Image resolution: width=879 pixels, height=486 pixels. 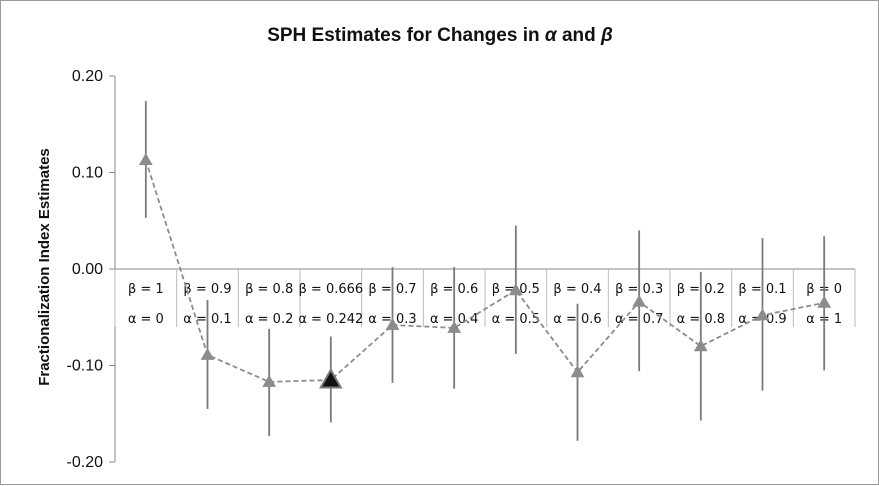 I want to click on y-tick-label: -0.20, so click(x=85, y=462).